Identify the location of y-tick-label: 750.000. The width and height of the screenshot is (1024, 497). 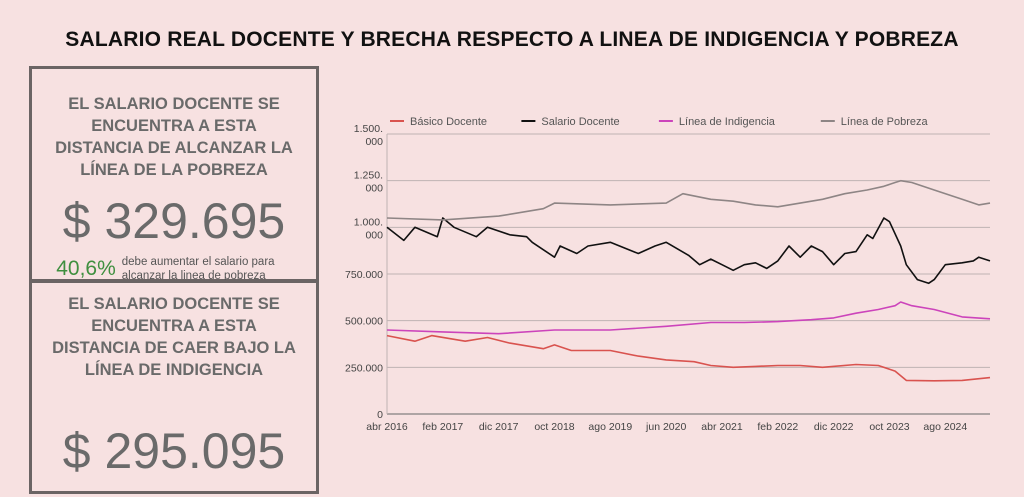
(364, 275).